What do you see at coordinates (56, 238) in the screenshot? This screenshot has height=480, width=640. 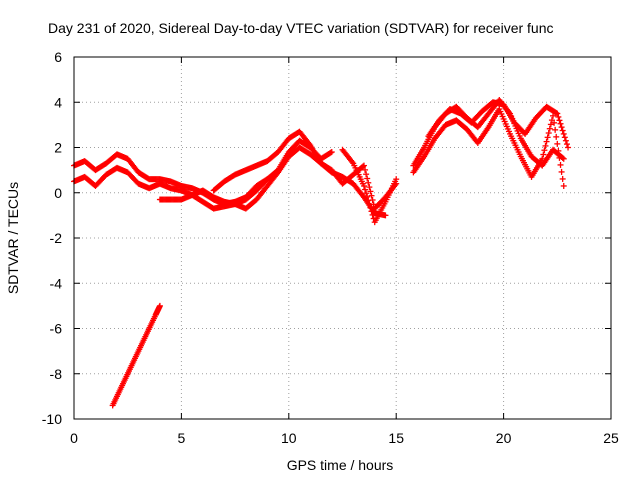 I see `y-tick-label: -2` at bounding box center [56, 238].